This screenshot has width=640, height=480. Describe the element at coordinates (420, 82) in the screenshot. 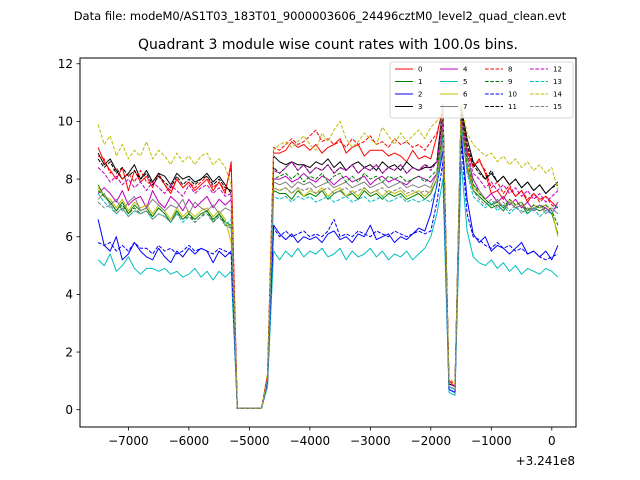

I see `legend-label-1: 1` at that location.